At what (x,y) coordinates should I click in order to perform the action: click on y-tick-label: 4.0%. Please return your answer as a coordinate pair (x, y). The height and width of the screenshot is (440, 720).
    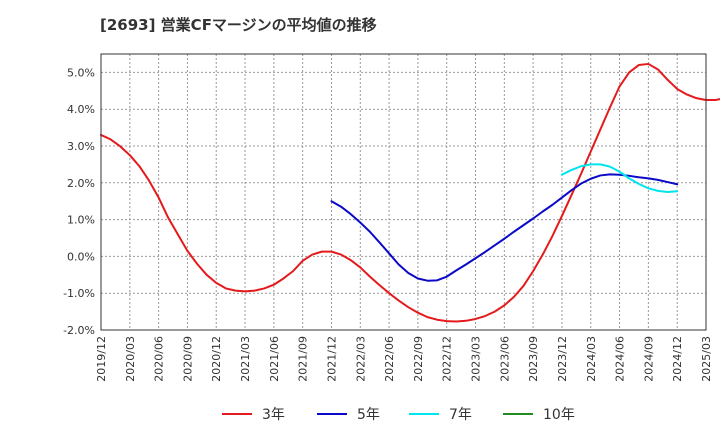
    Looking at the image, I should click on (81, 109).